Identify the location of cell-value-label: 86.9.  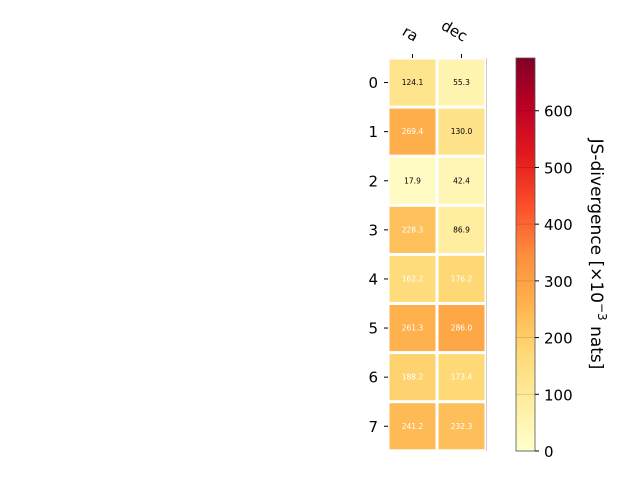
(461, 229).